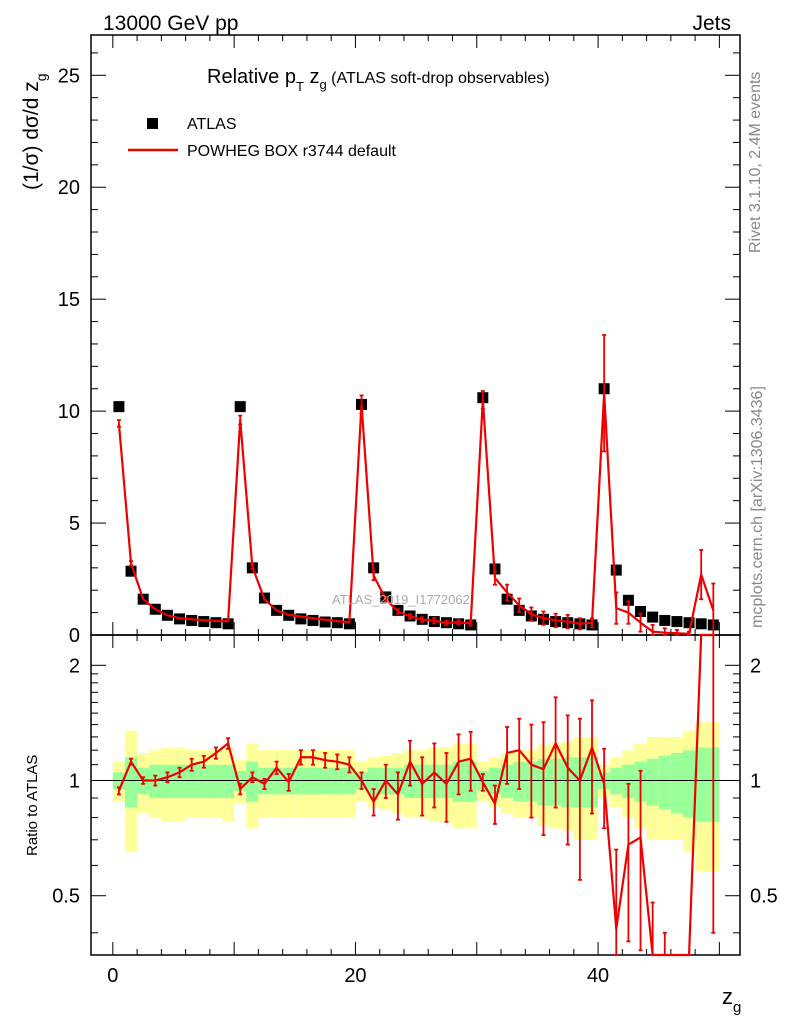 This screenshot has height=1024, width=786. Describe the element at coordinates (34, 131) in the screenshot. I see `y-axis-label: (1/σ) dσ/d zg` at that location.